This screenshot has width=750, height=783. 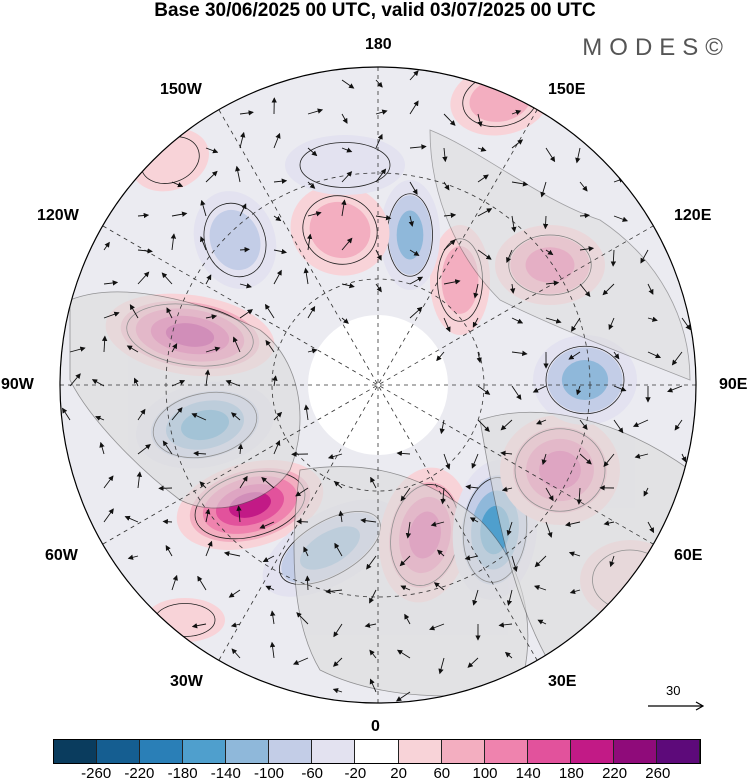 What do you see at coordinates (340, 230) in the screenshot?
I see `streamline-contour` at bounding box center [340, 230].